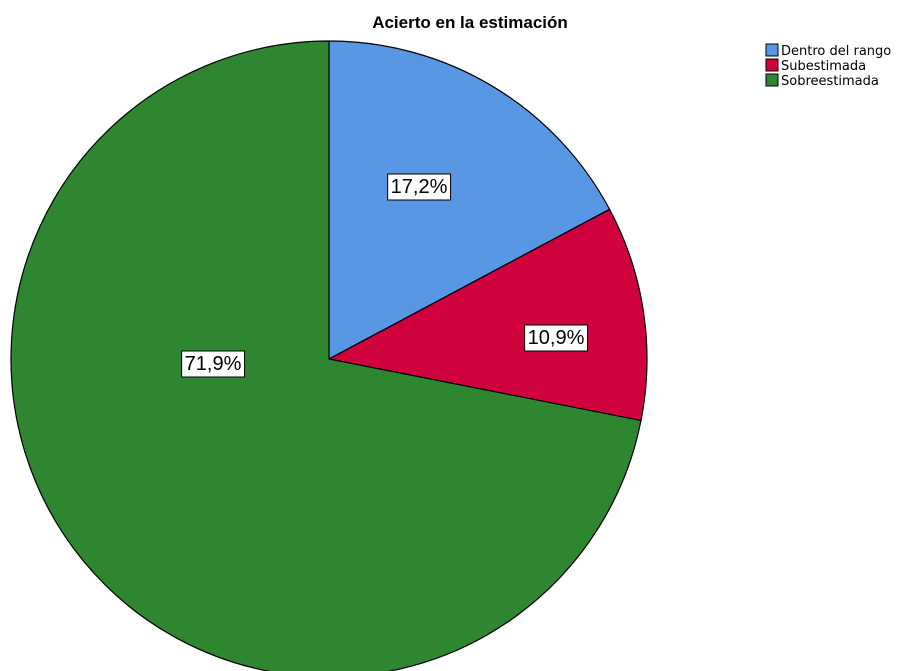  I want to click on legend-item-sobreestimada: Sobreestimada, so click(822, 81).